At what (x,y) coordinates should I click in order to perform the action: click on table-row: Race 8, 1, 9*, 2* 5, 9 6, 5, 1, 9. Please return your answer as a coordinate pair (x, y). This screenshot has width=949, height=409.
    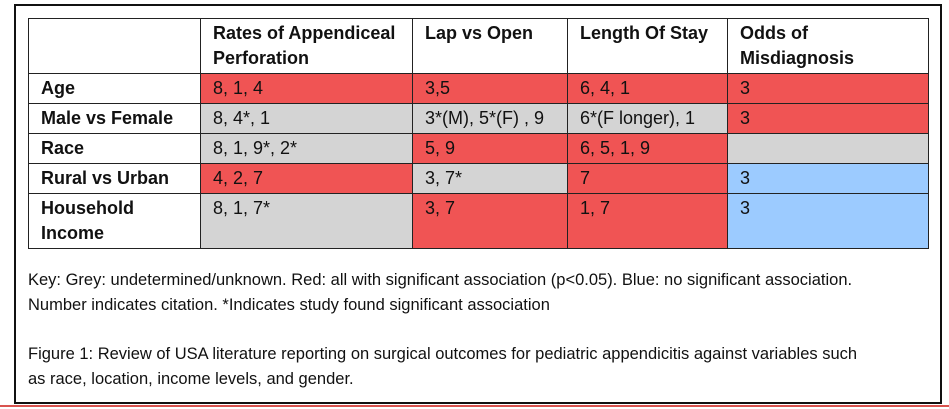
    Looking at the image, I should click on (478, 148).